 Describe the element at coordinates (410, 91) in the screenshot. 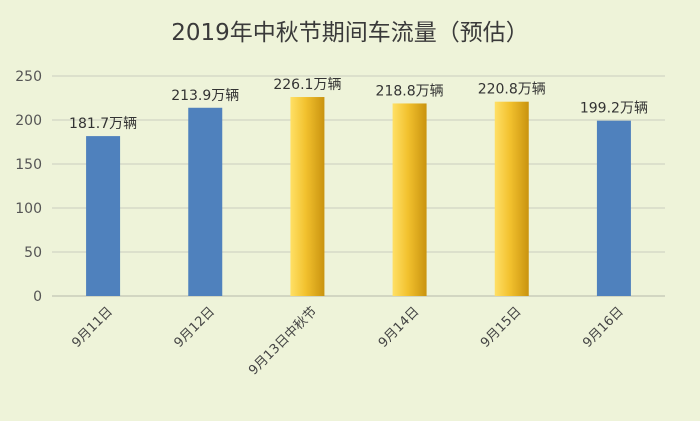

I see `data-label: 218.8万辆` at that location.